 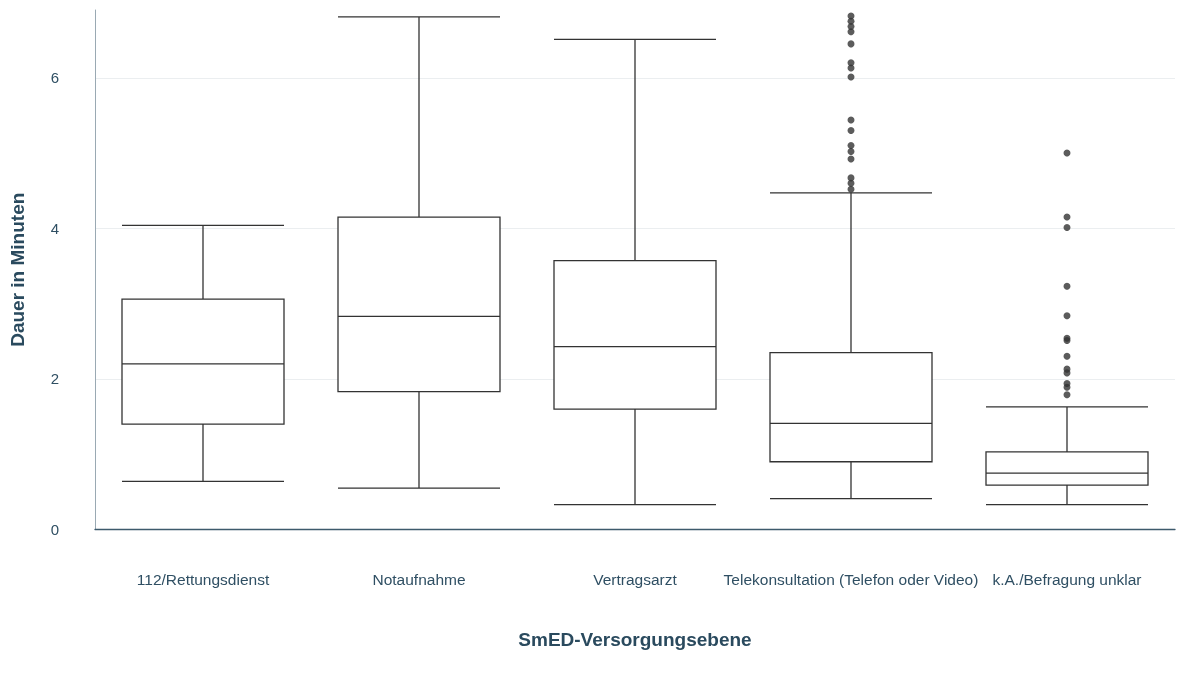 What do you see at coordinates (851, 579) in the screenshot?
I see `x-tick-label: Telekonsultation (Telefon oder Video)` at bounding box center [851, 579].